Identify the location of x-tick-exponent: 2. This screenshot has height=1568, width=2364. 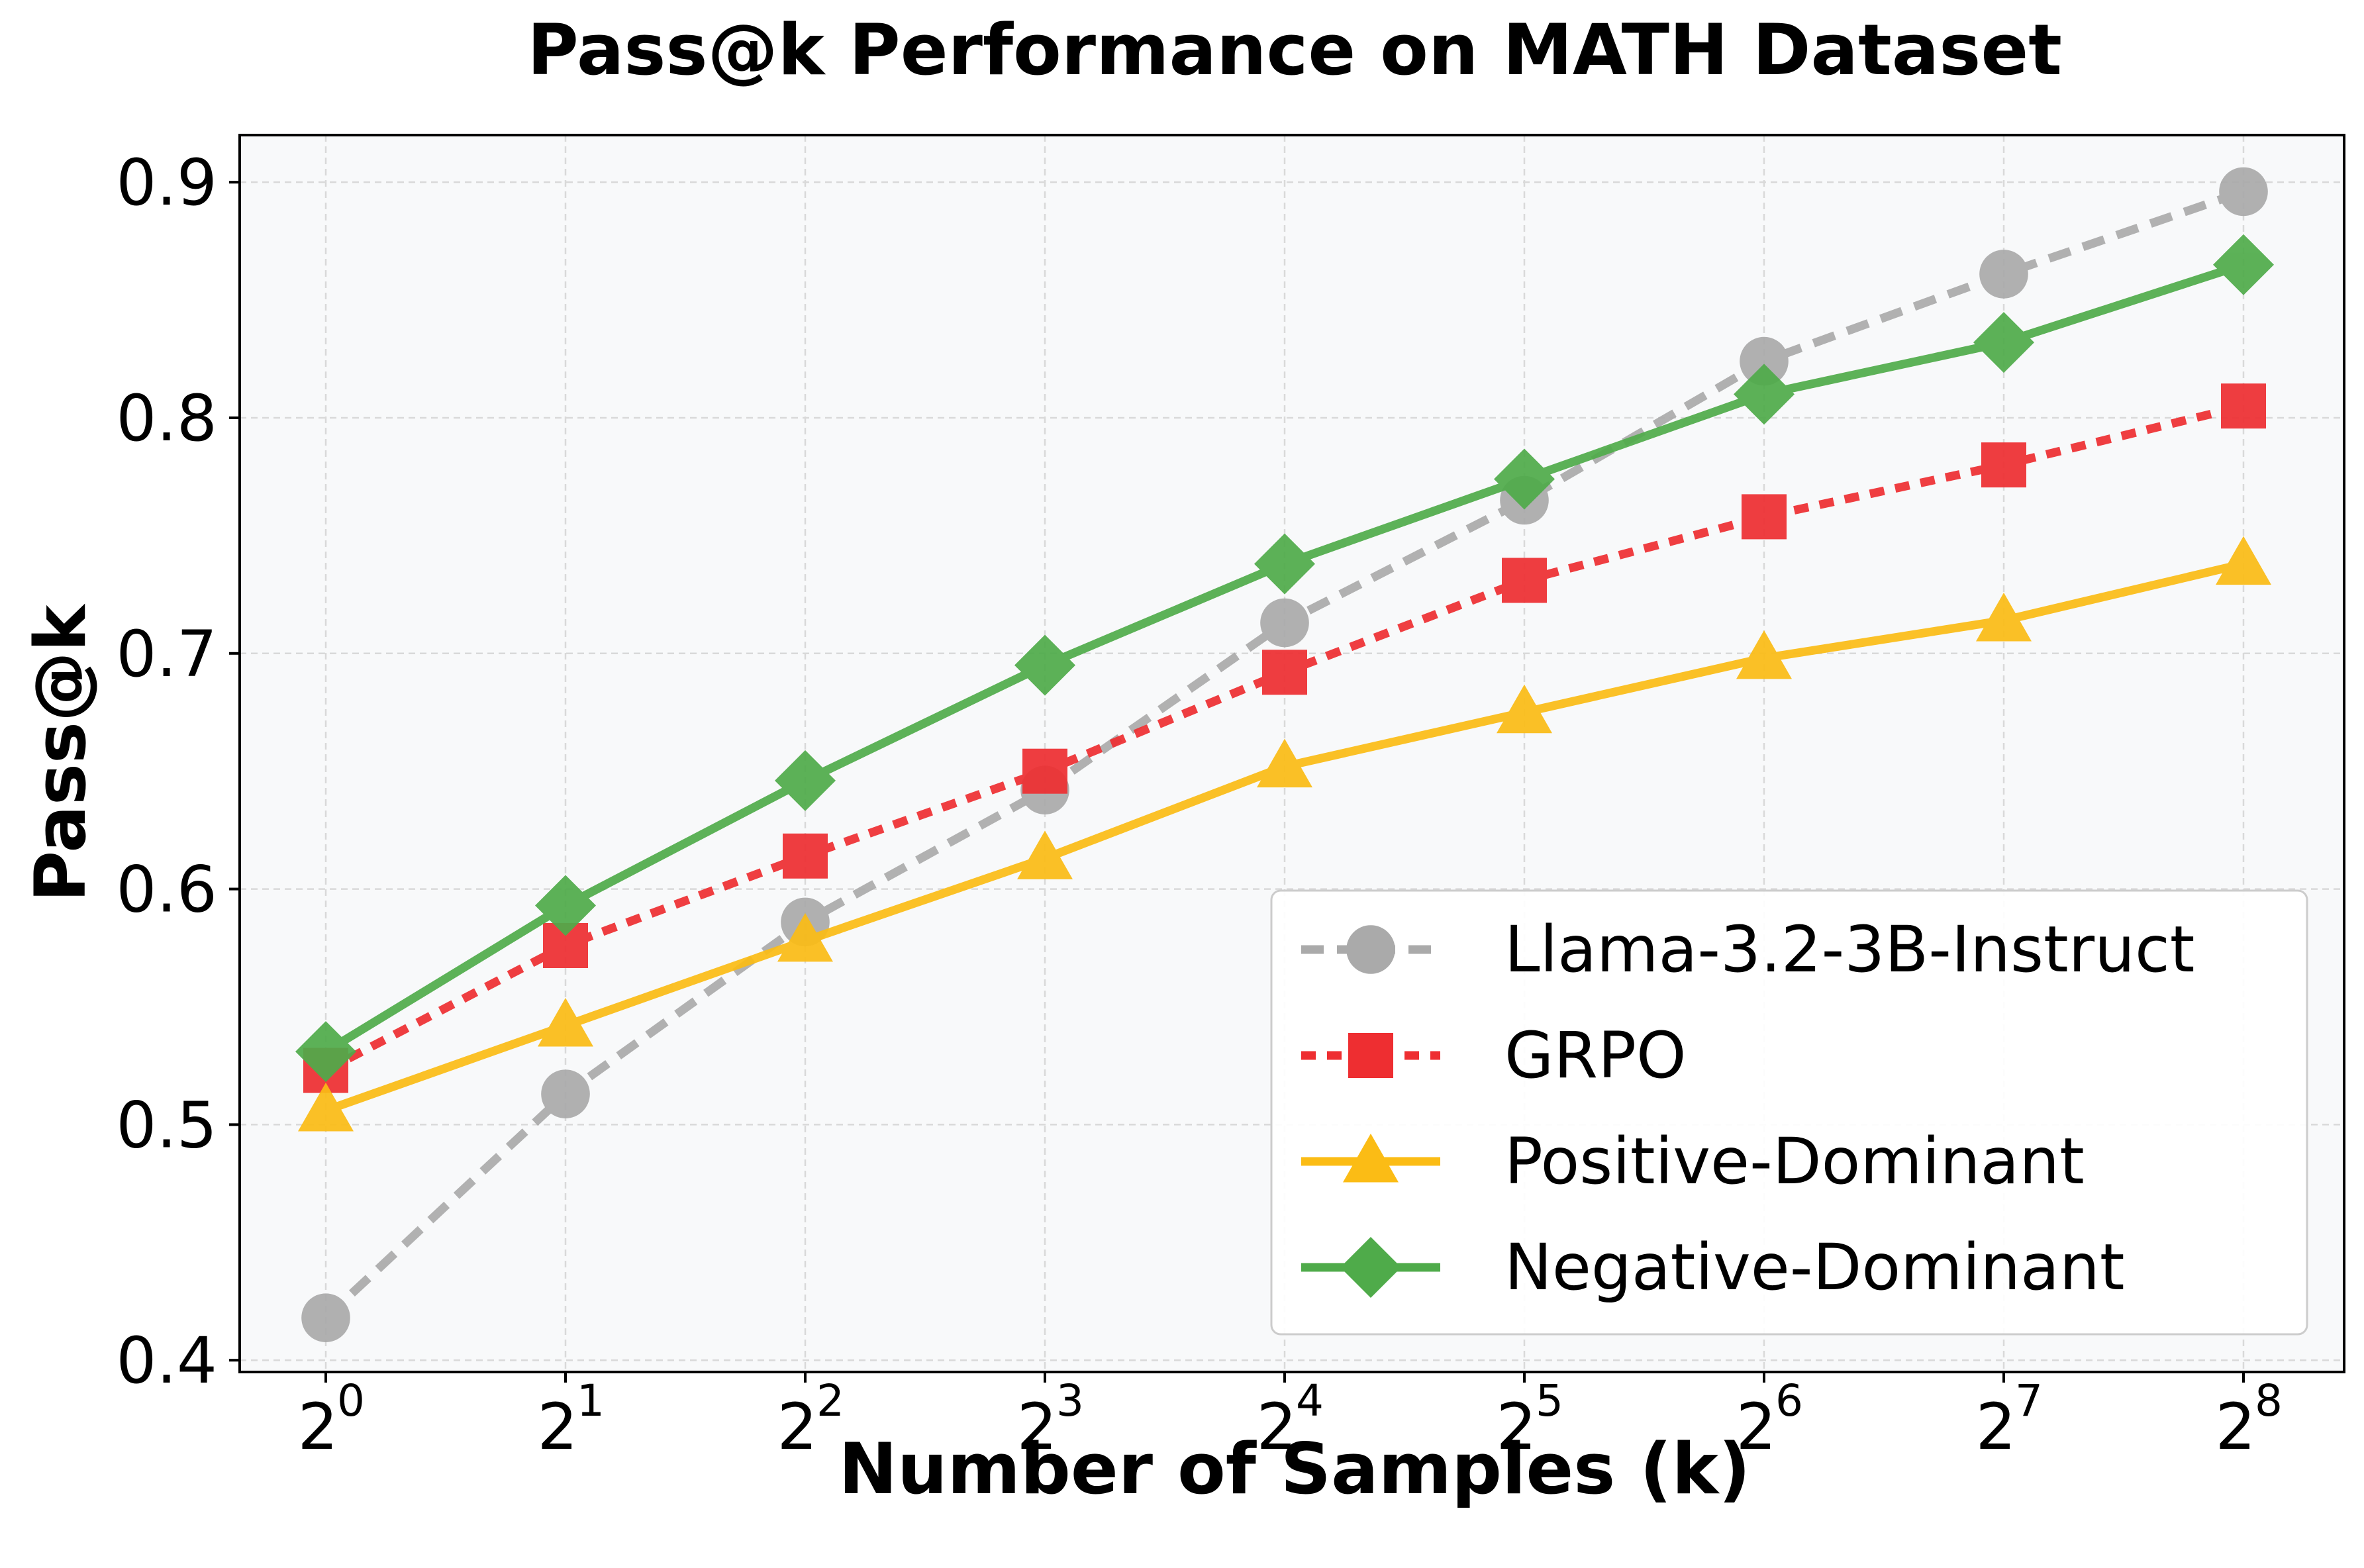
(830, 1400).